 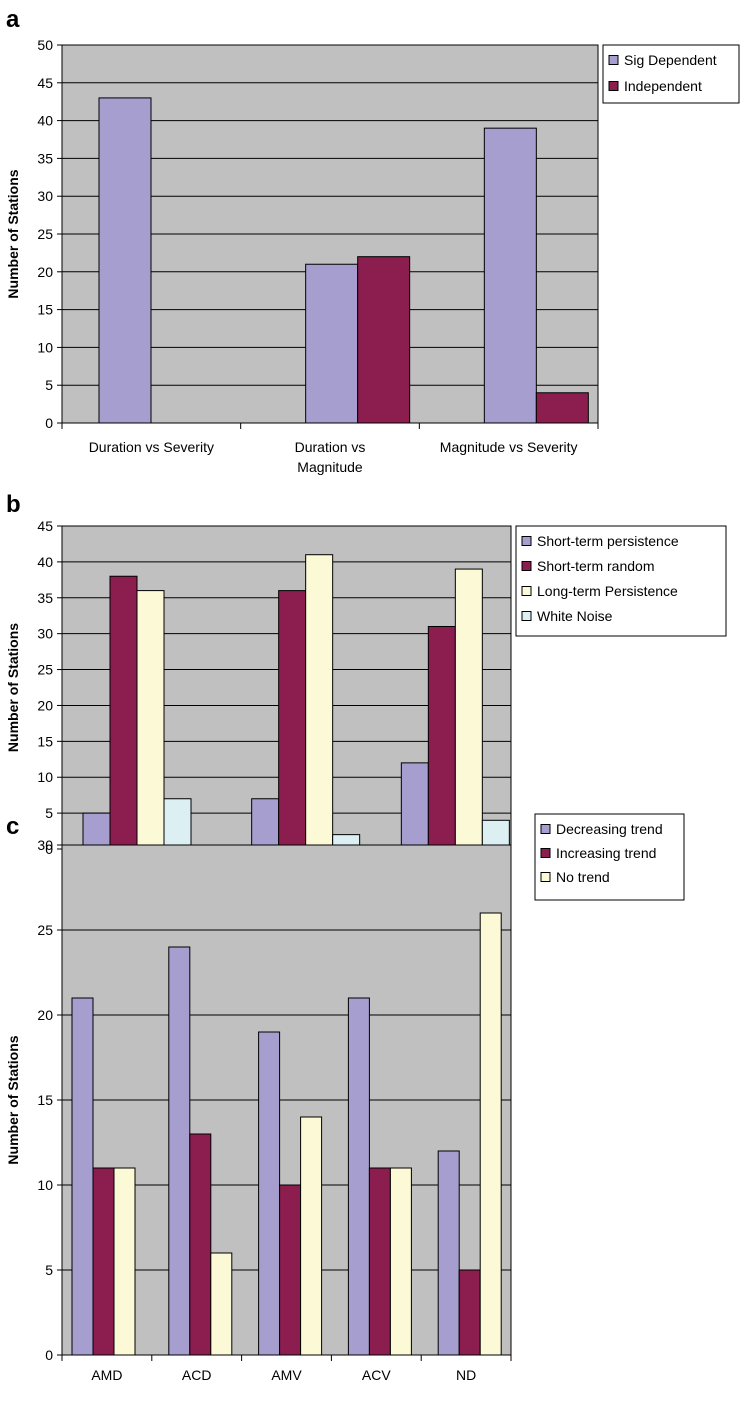 I want to click on legend-label: Short-term random, so click(x=595, y=566).